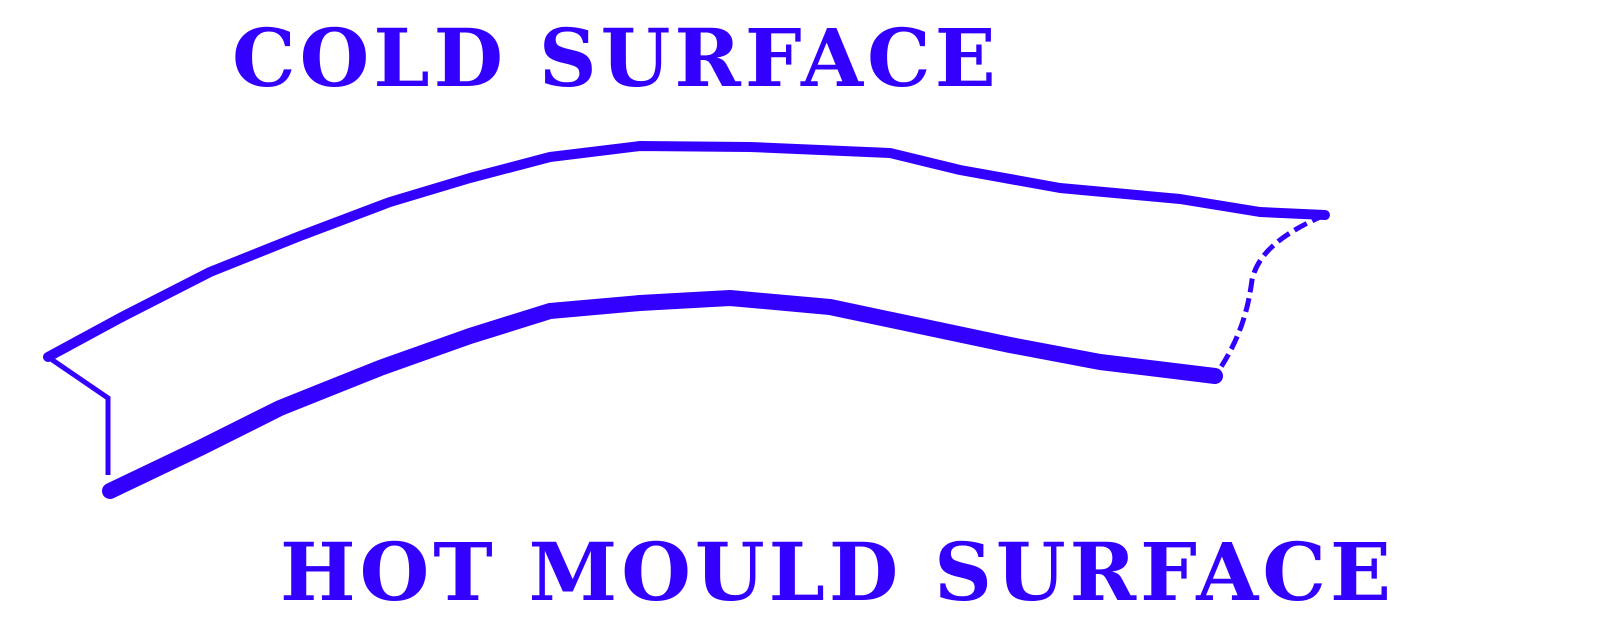  Describe the element at coordinates (616, 58) in the screenshot. I see `cold-surface-label: COLD SURFACE` at that location.